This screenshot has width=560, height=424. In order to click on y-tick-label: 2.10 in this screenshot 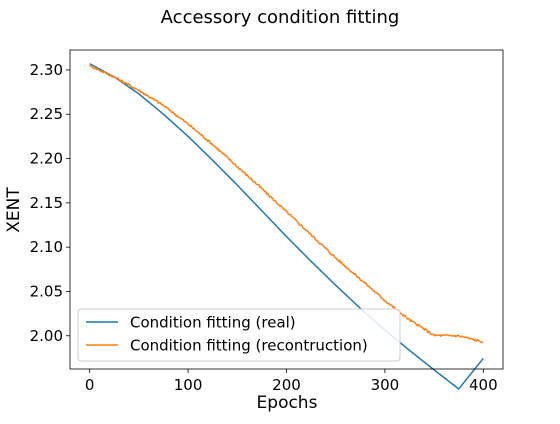, I will do `click(46, 247)`.